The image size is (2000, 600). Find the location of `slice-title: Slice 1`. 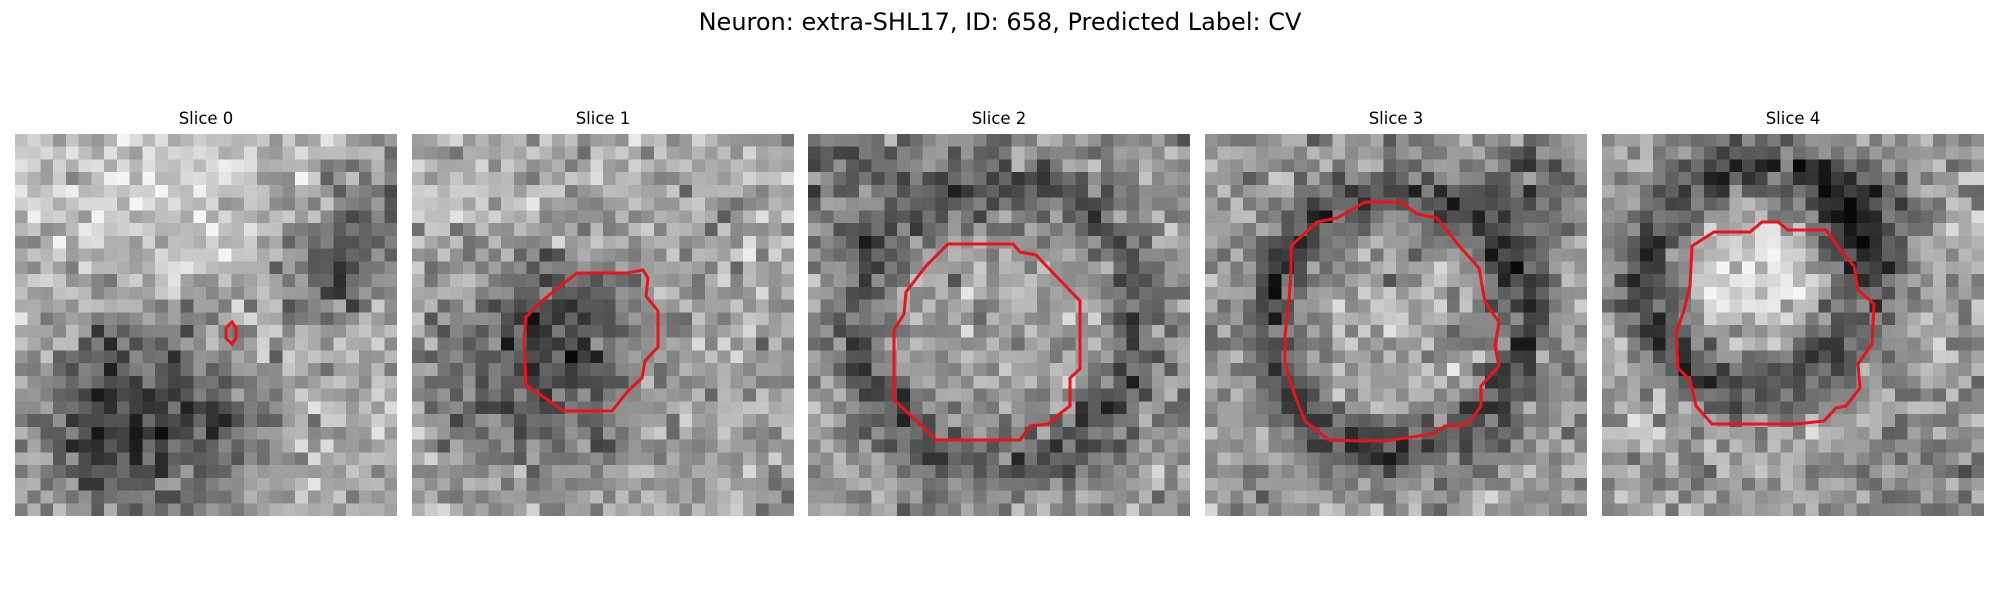

slice-title: Slice 1 is located at coordinates (603, 118).